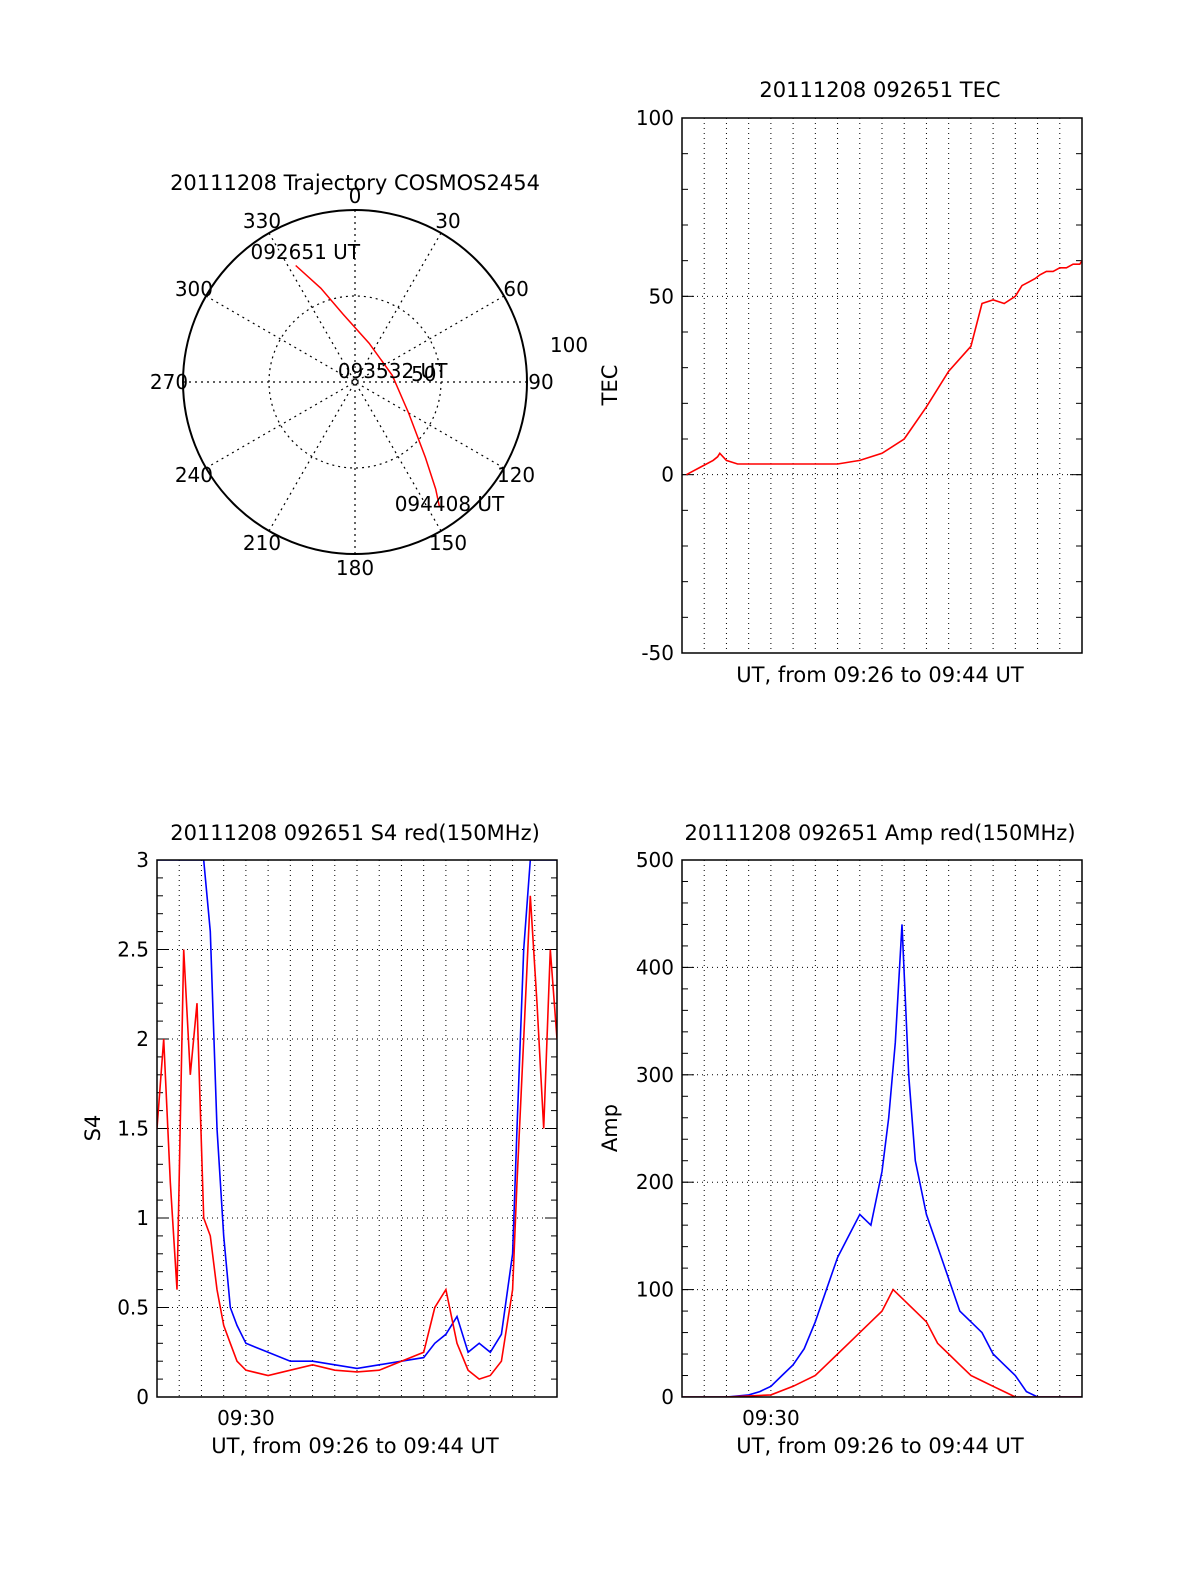 Image resolution: width=1200 pixels, height=1575 pixels. What do you see at coordinates (93, 1128) in the screenshot?
I see `s4-y-axis-label: S4` at bounding box center [93, 1128].